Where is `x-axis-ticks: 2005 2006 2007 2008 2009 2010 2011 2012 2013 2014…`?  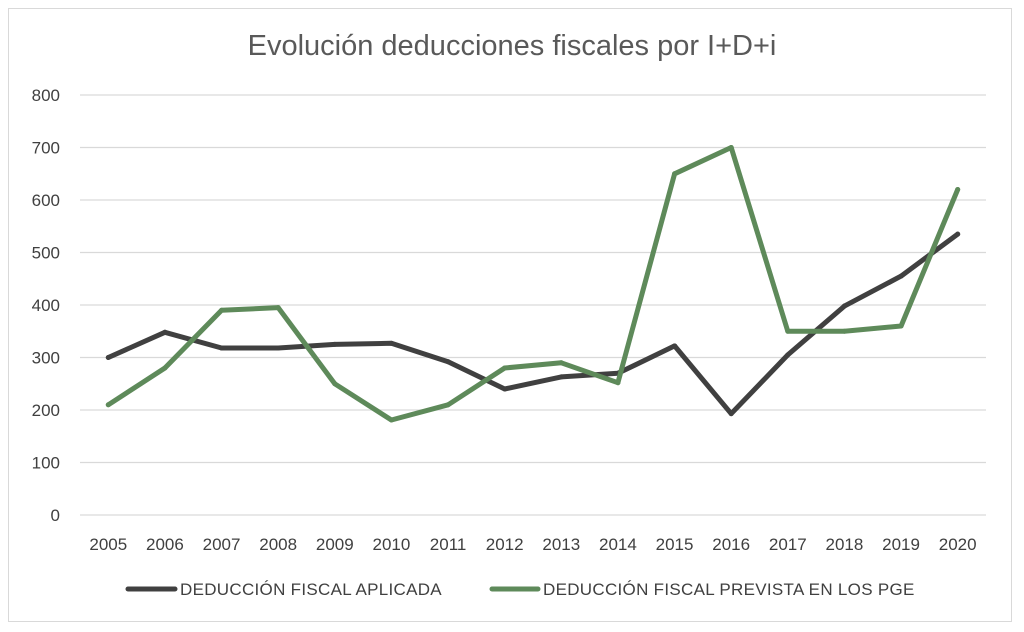
x-axis-ticks: 2005 2006 2007 2008 2009 2010 2011 2012 2013 2014… is located at coordinates (532, 544).